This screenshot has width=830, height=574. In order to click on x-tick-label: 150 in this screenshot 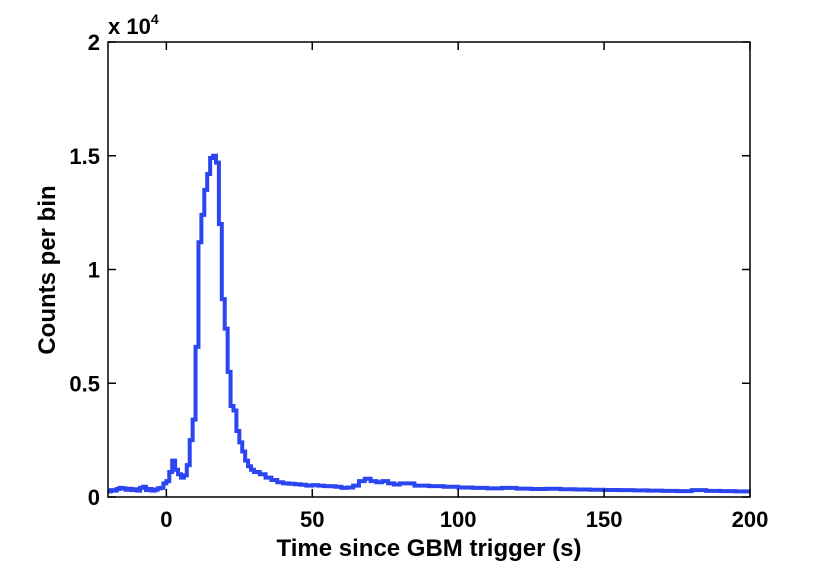, I will do `click(604, 519)`.